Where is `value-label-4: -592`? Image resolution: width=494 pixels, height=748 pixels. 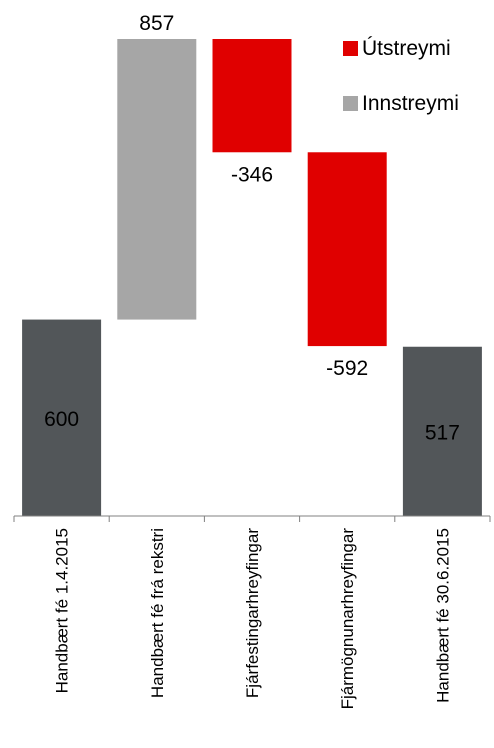
value-label-4: -592 is located at coordinates (347, 368).